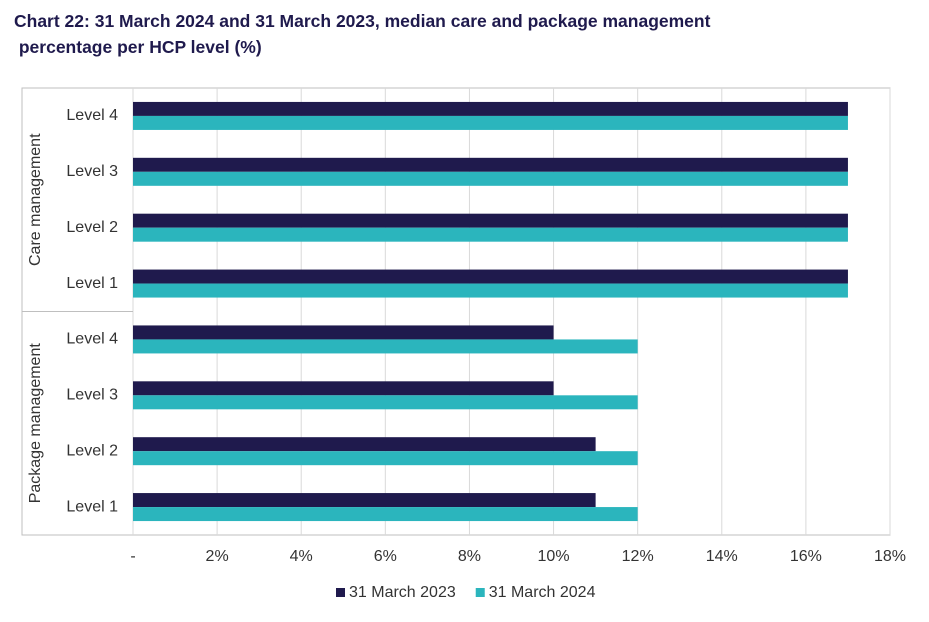 The width and height of the screenshot is (929, 622). Describe the element at coordinates (554, 556) in the screenshot. I see `x-tick-label: 10%` at that location.